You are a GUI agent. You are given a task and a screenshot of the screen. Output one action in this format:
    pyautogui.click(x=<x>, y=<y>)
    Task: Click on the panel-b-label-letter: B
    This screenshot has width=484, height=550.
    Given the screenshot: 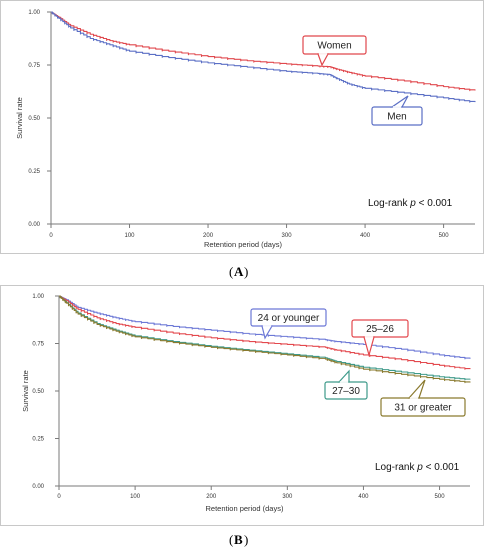 What is the action you would take?
    pyautogui.click(x=238, y=539)
    